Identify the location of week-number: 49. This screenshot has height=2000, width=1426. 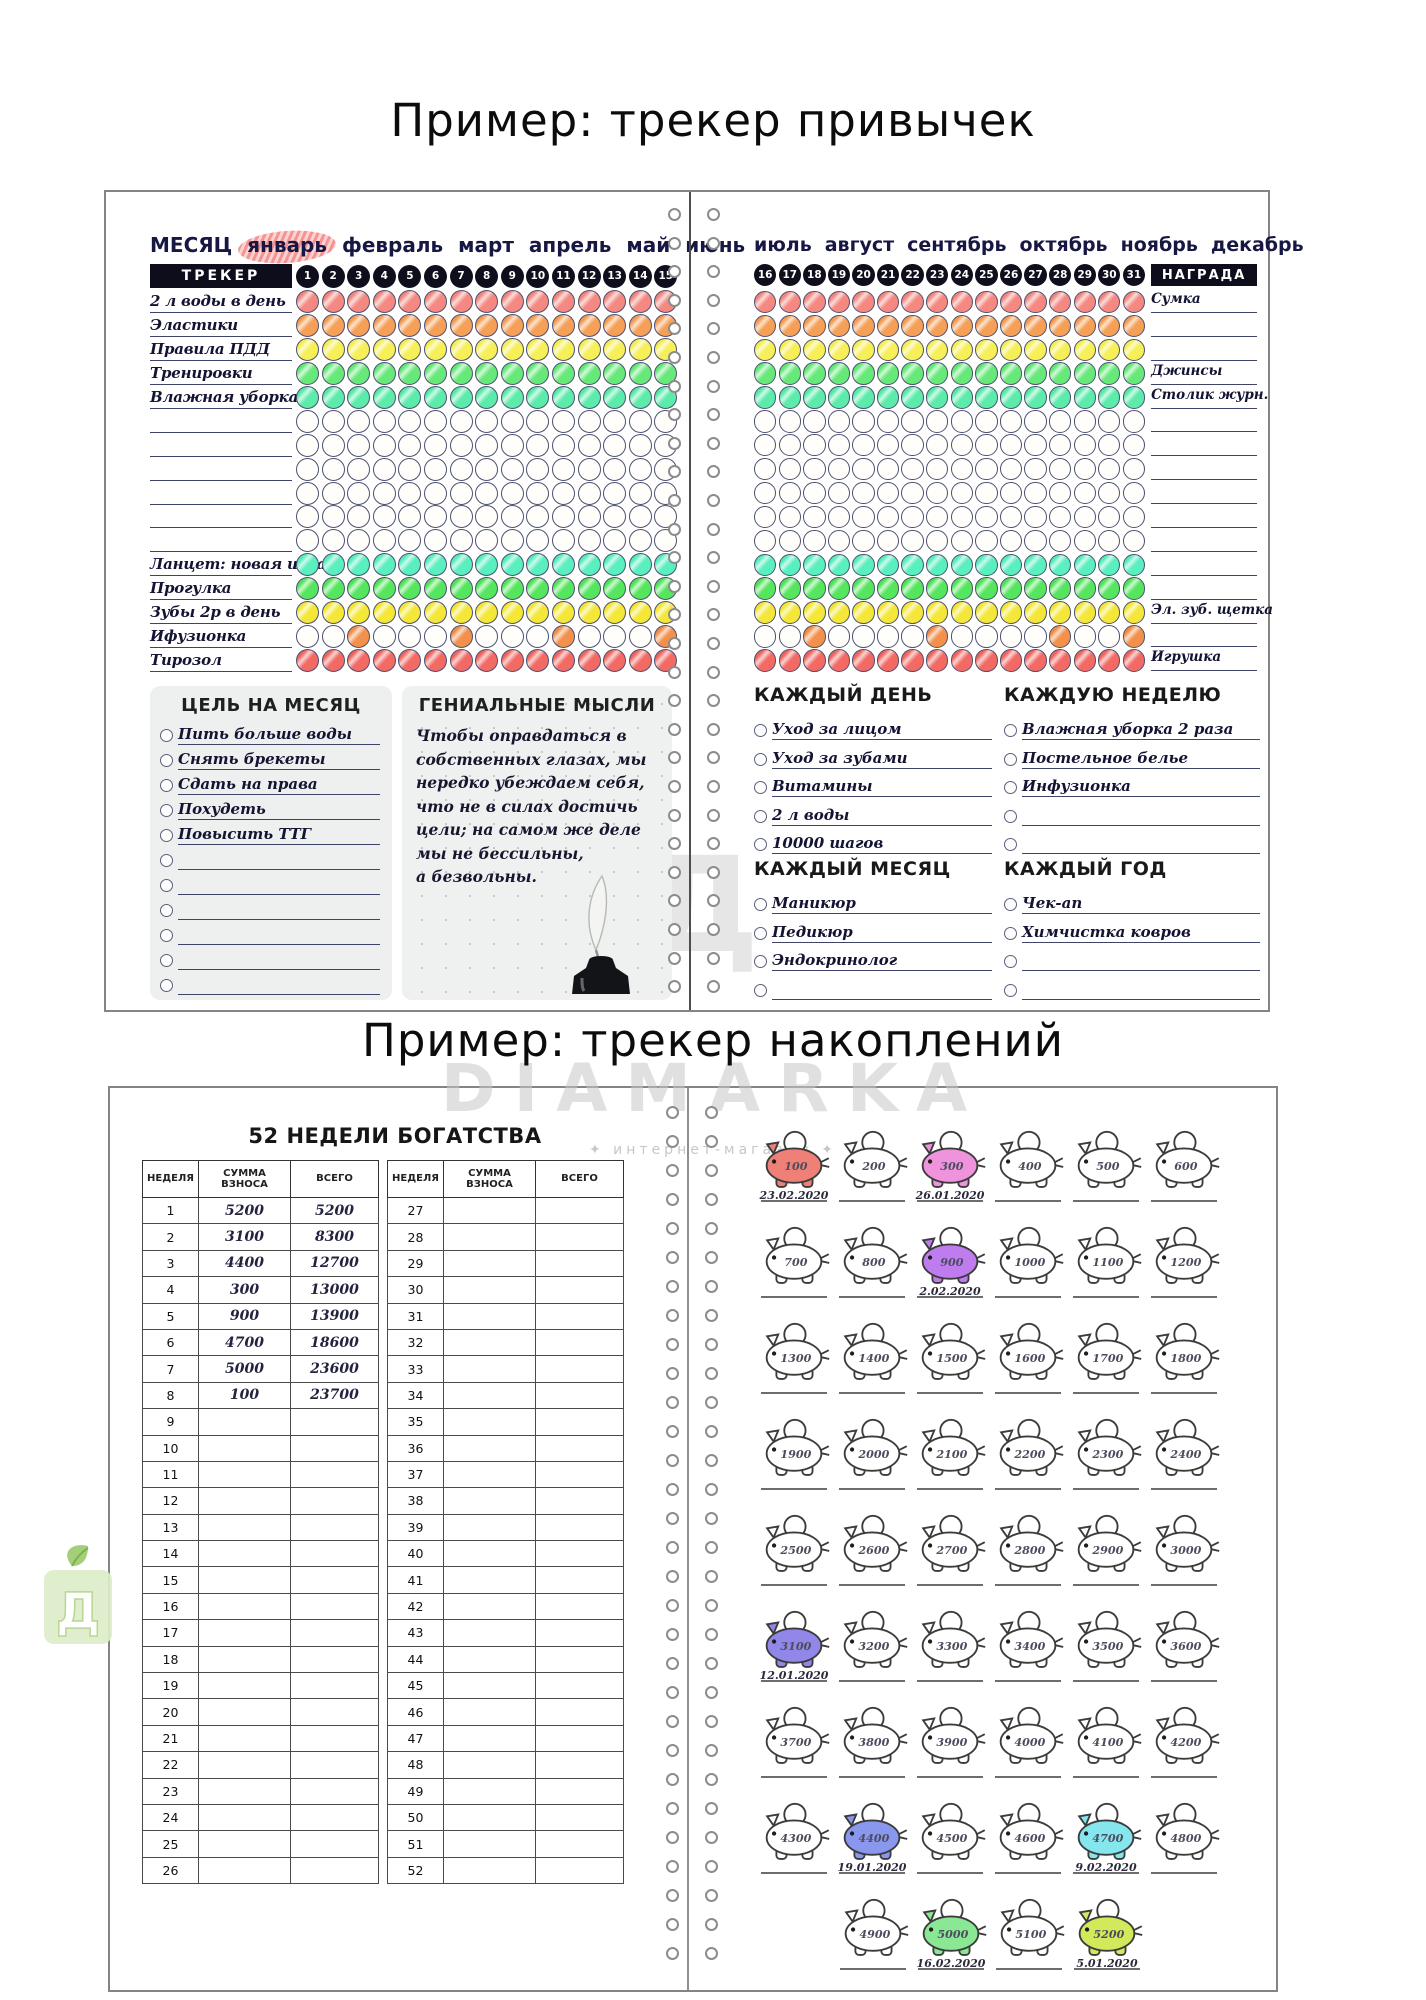
(415, 1791).